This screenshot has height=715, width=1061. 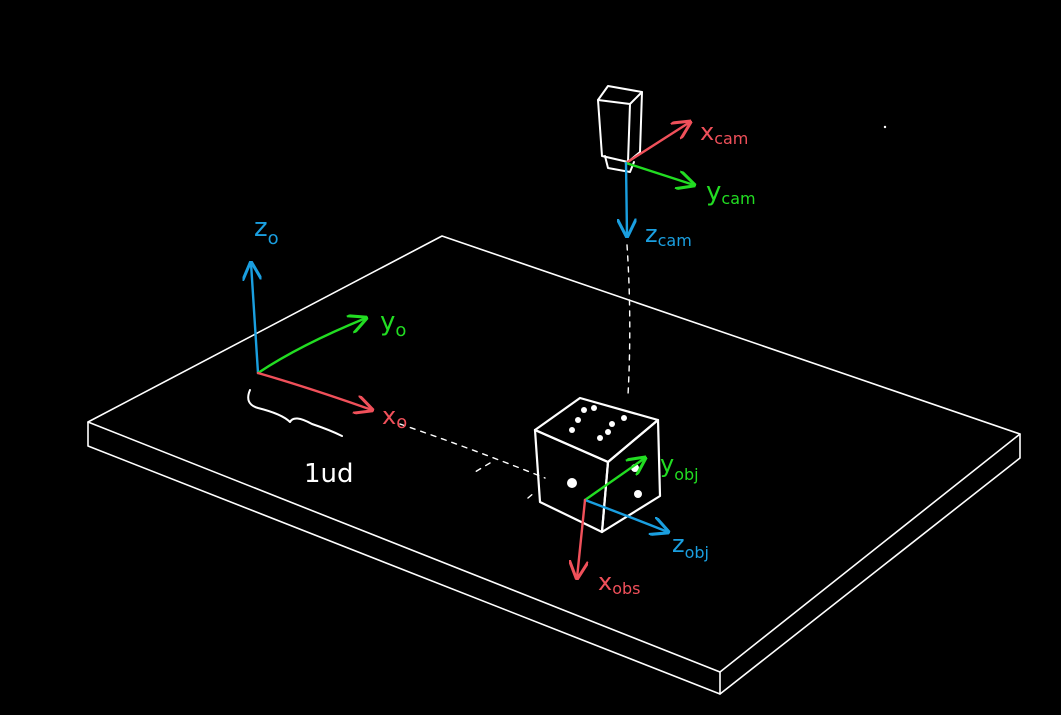 What do you see at coordinates (668, 235) in the screenshot?
I see `camera-z-label: zcam` at bounding box center [668, 235].